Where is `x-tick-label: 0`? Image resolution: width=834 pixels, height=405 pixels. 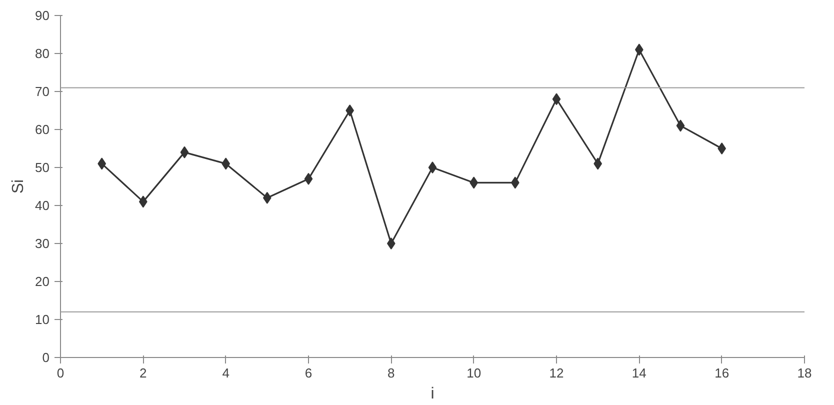
x-tick-label: 0 is located at coordinates (60, 373).